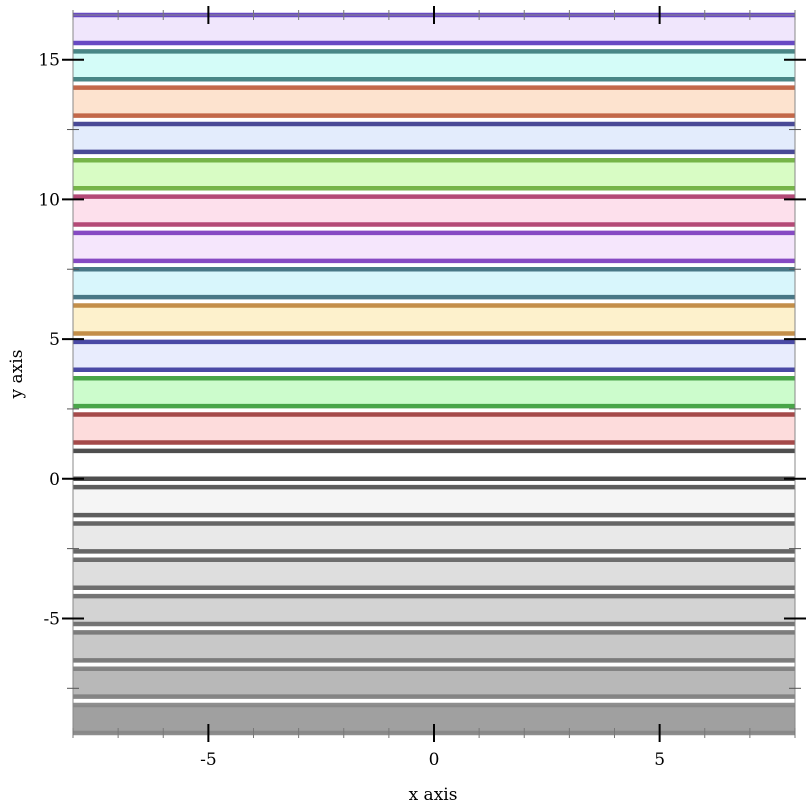 The height and width of the screenshot is (812, 812). Describe the element at coordinates (54, 480) in the screenshot. I see `y-tick-label: 0` at that location.